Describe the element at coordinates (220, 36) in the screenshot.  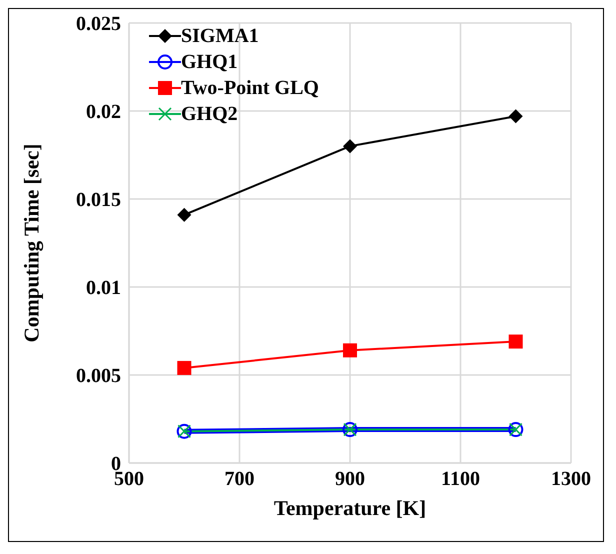
I see `legend-label: SIGMA1` at that location.